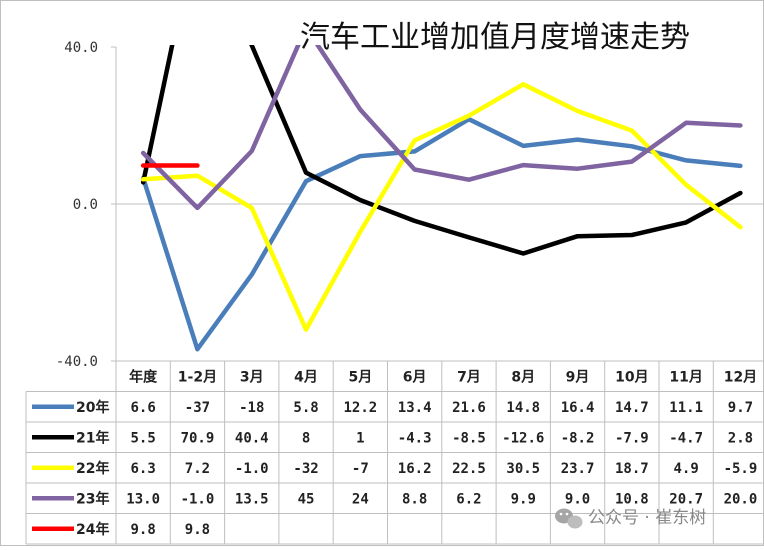 The height and width of the screenshot is (550, 764). What do you see at coordinates (631, 377) in the screenshot?
I see `x-tick-label: 10月` at bounding box center [631, 377].